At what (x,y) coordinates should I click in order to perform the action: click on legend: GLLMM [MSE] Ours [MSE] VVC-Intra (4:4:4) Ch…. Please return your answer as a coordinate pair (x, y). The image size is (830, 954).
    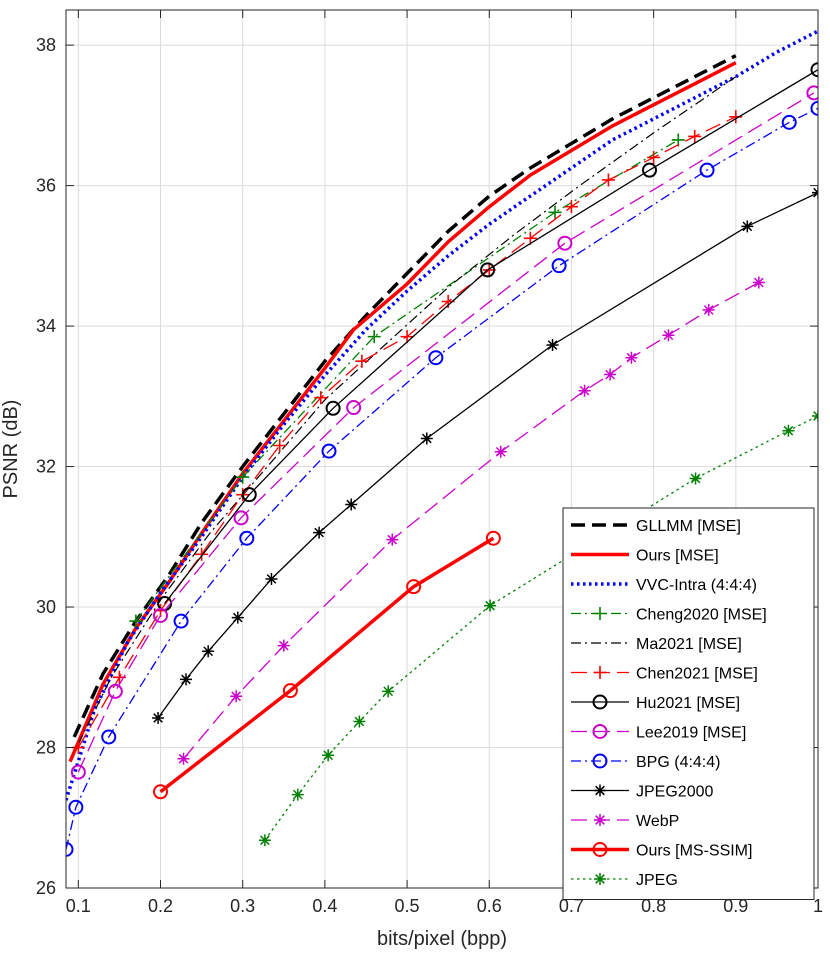
    Looking at the image, I should click on (688, 703).